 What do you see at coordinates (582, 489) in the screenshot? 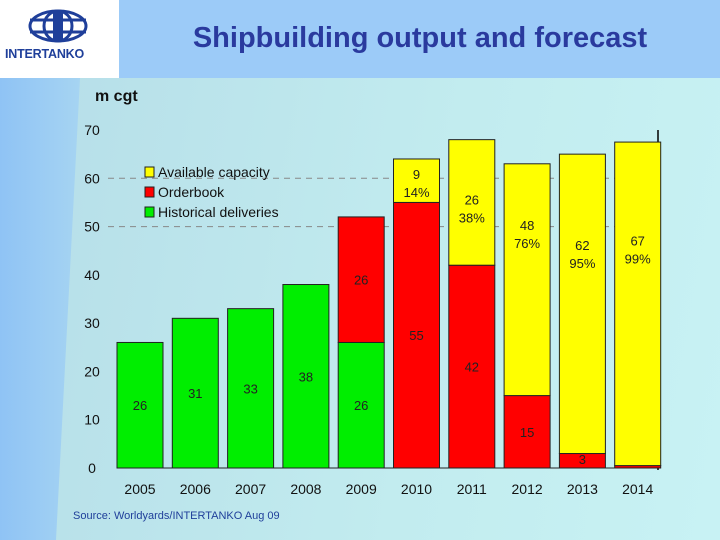
I see `x-tick-label: 2013` at bounding box center [582, 489].